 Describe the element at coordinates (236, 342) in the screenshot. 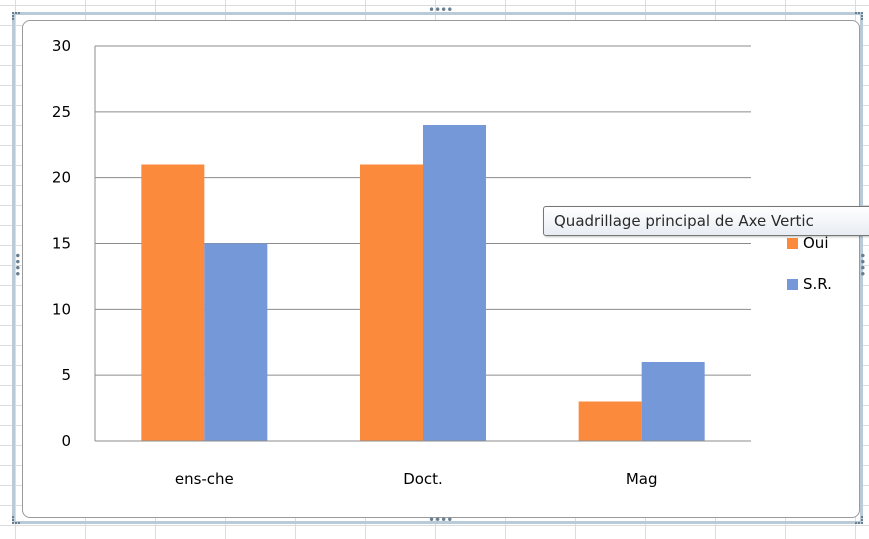

I see `bar-sr-ensche` at that location.